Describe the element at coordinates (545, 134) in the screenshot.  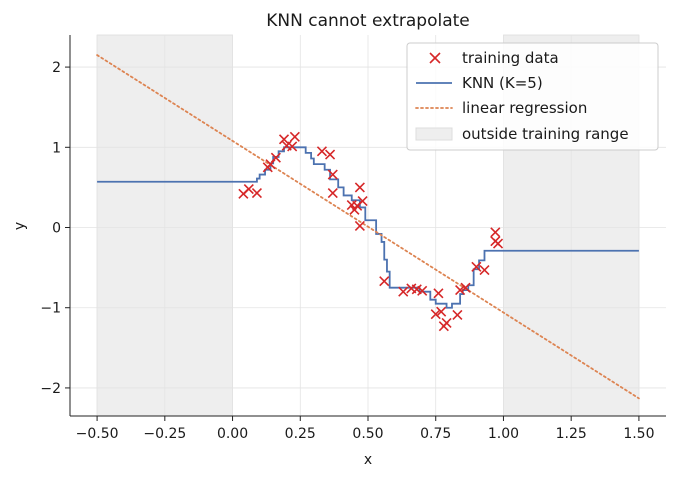
I see `legend-label-outside: outside training range` at that location.